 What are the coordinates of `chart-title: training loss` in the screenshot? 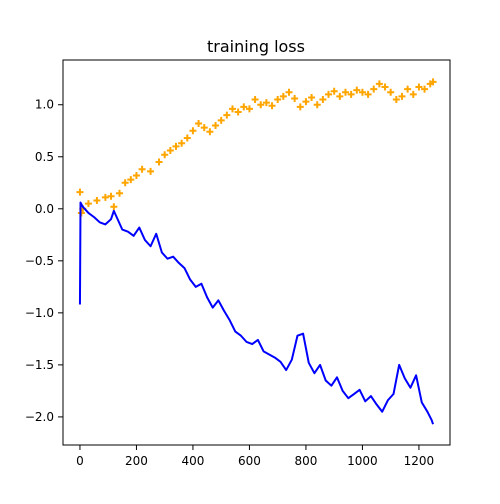 It's located at (256, 46).